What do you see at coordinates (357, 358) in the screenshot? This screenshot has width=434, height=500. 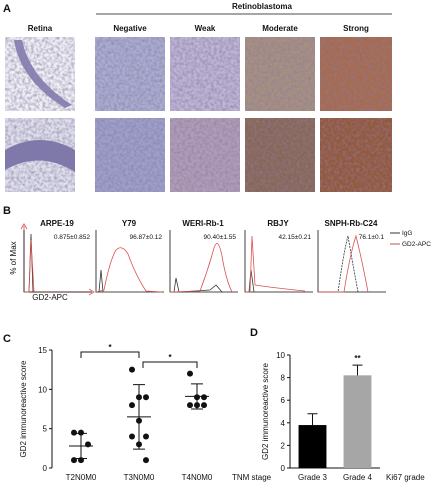 I see `significance-label: **` at bounding box center [357, 358].